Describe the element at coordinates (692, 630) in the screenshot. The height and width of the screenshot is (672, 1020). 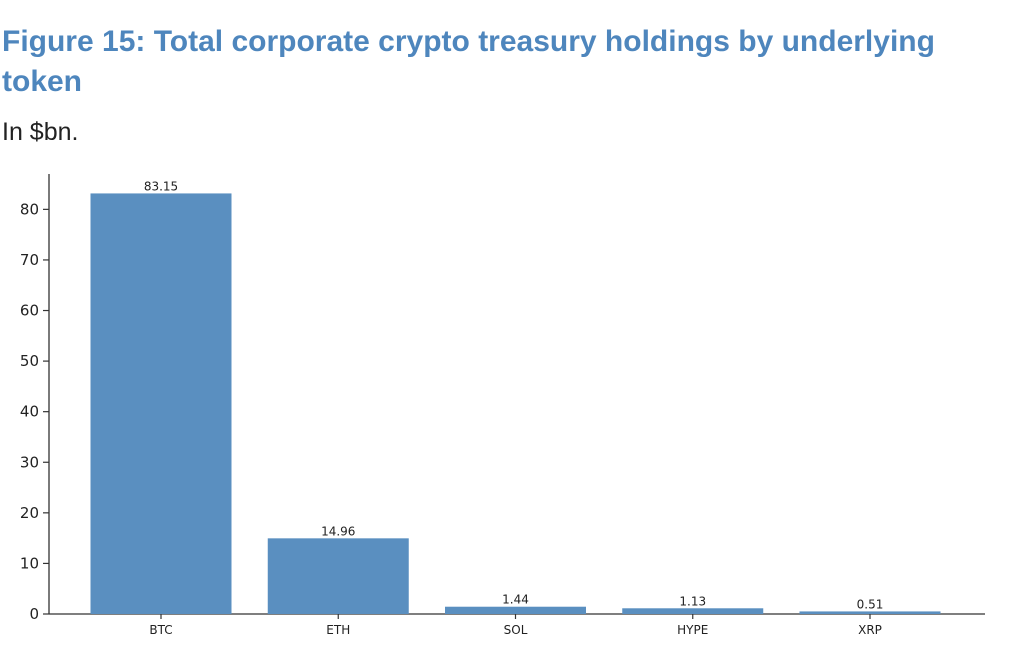
I see `x-tick-label: HYPE` at that location.